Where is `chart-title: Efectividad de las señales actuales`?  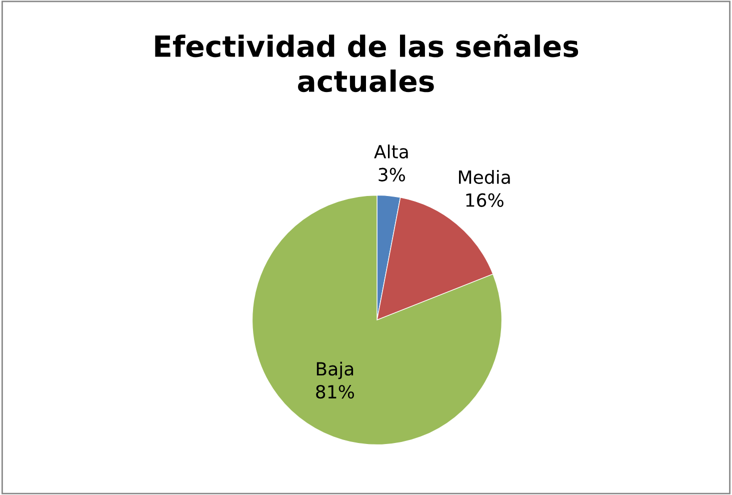 chart-title: Efectividad de las señales actuales is located at coordinates (366, 63).